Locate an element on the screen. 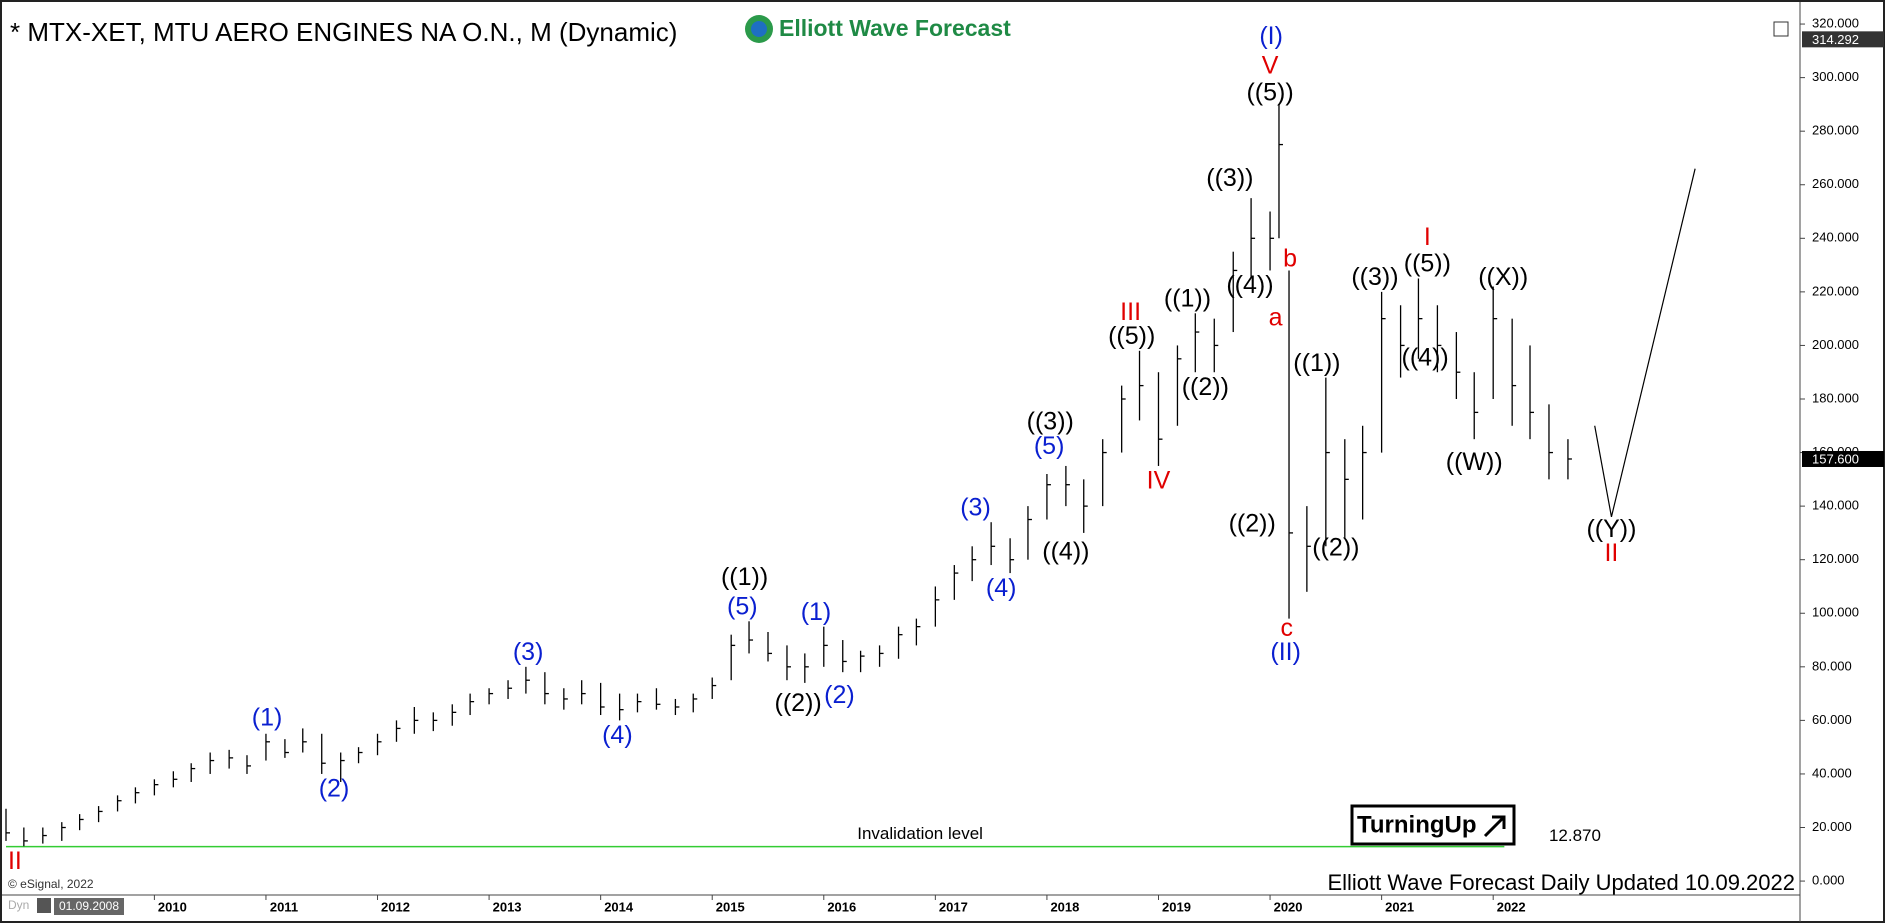  wave-label: ((Y)) is located at coordinates (1611, 529).